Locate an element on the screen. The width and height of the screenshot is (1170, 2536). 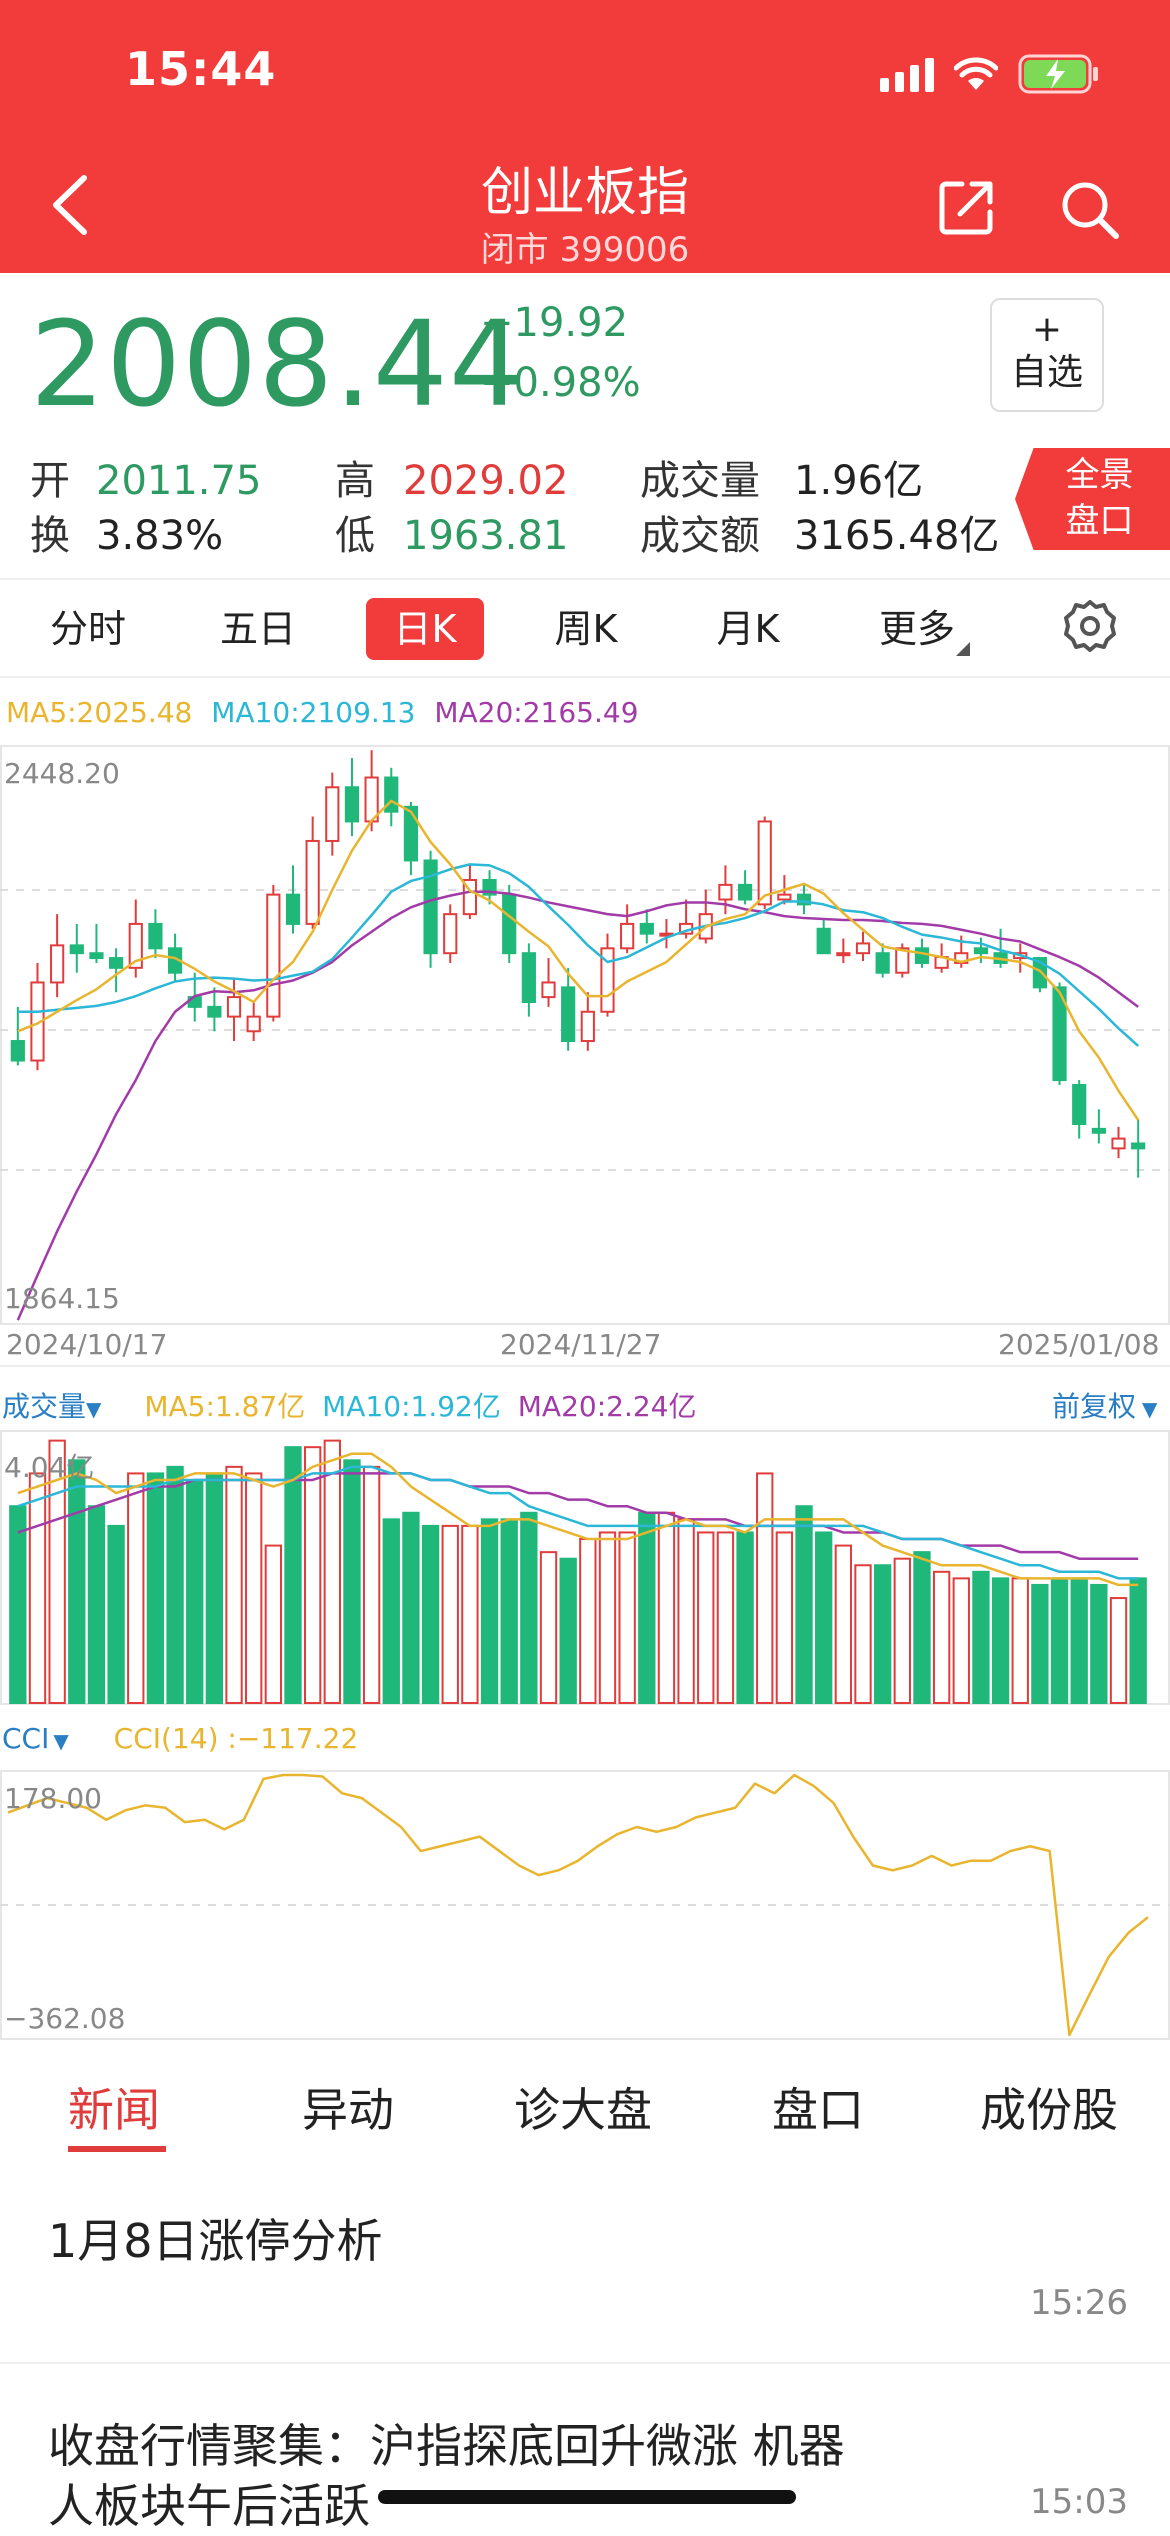
volume-ma20: MA20:2.24亿 is located at coordinates (607, 1406).